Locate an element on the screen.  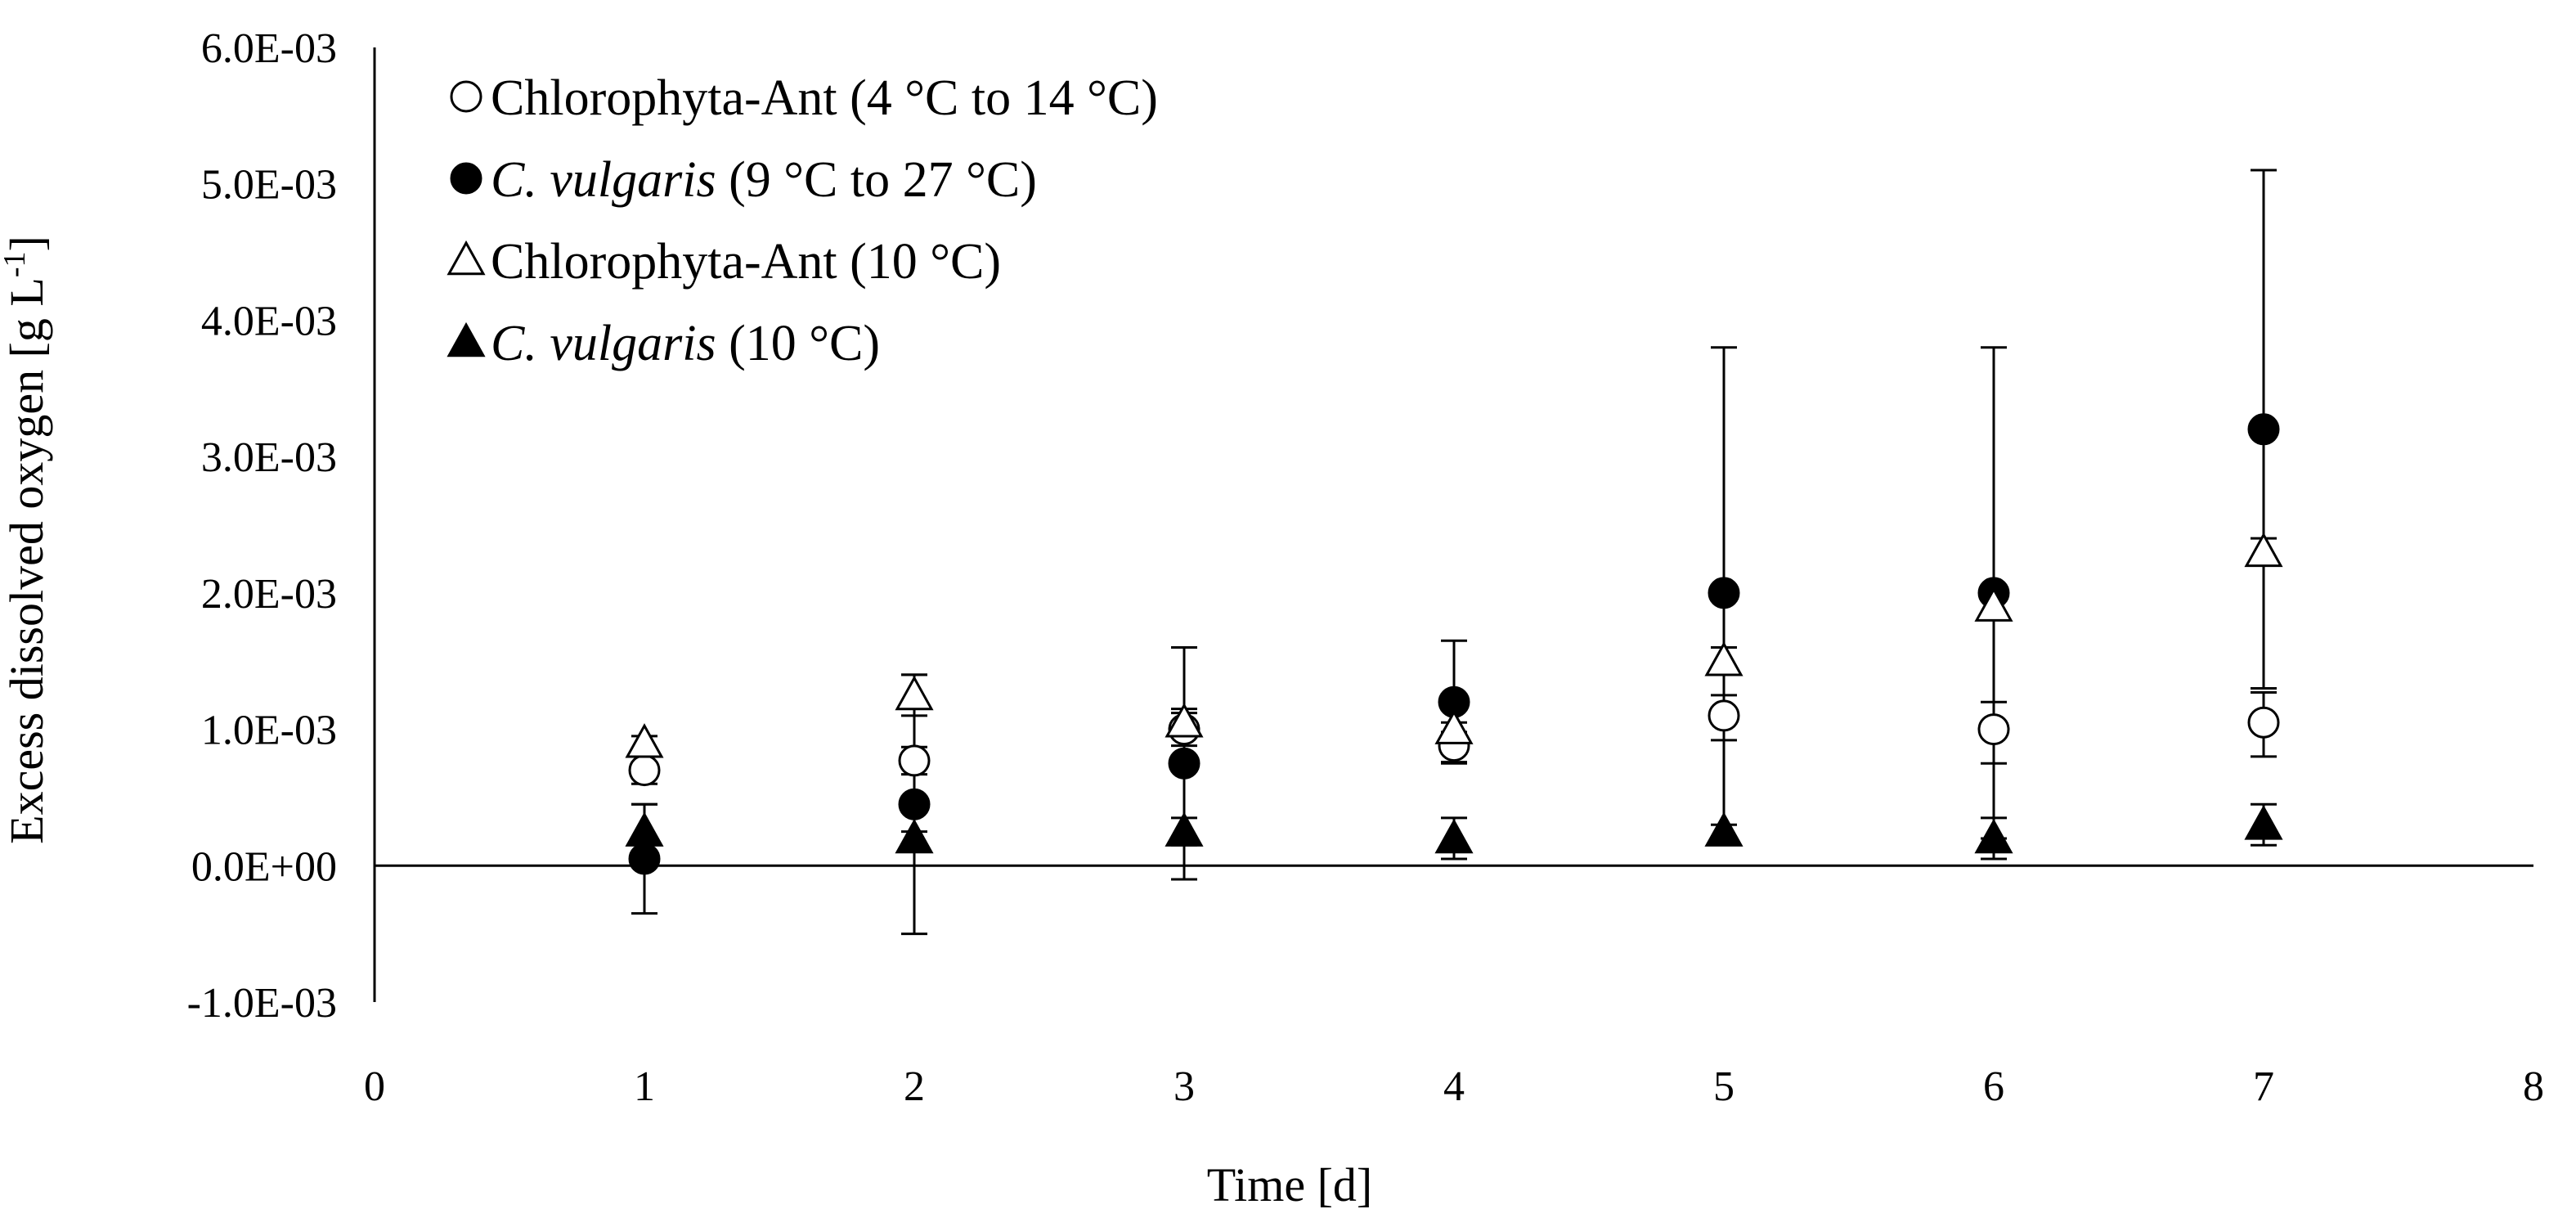
x-tick-label: 8 is located at coordinates (2534, 1086).